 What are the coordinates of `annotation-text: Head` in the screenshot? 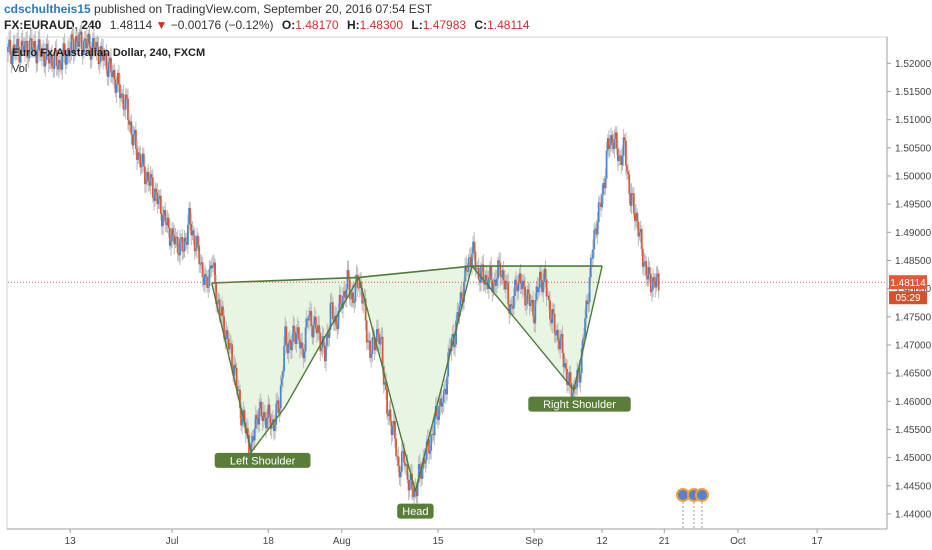 It's located at (415, 512).